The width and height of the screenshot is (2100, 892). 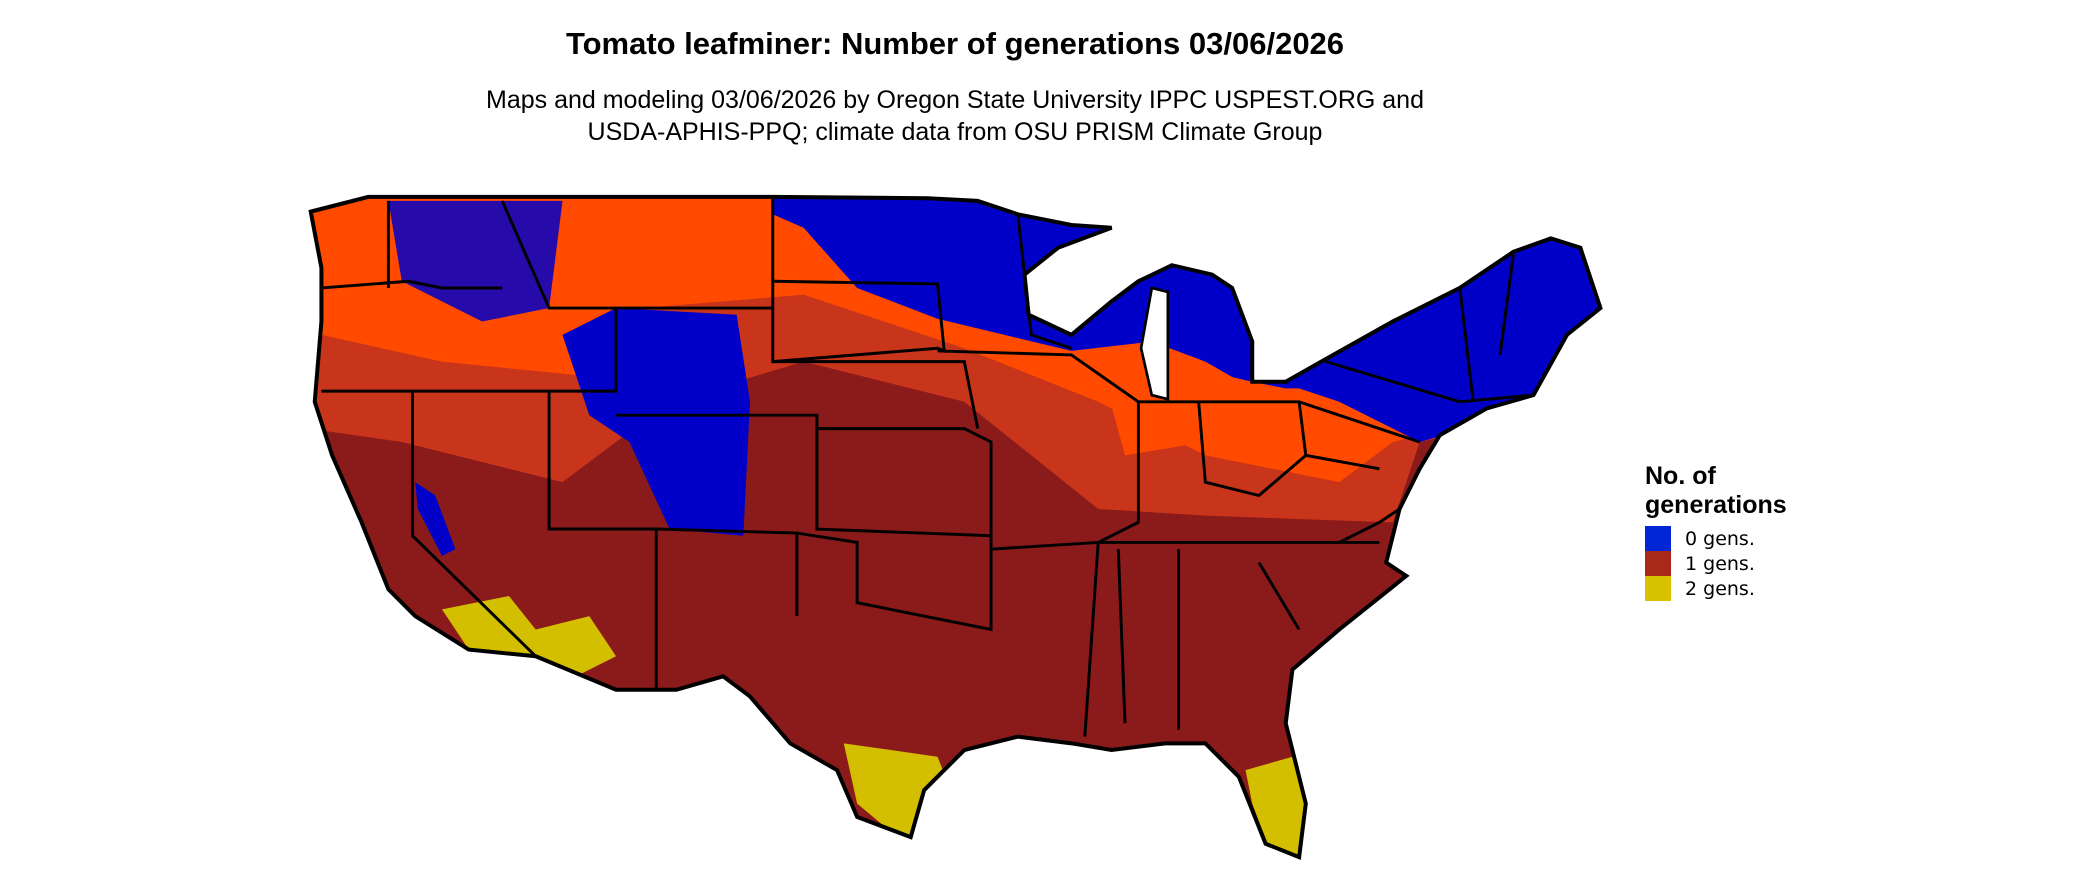 I want to click on legend-label: 1 gens., so click(x=1720, y=563).